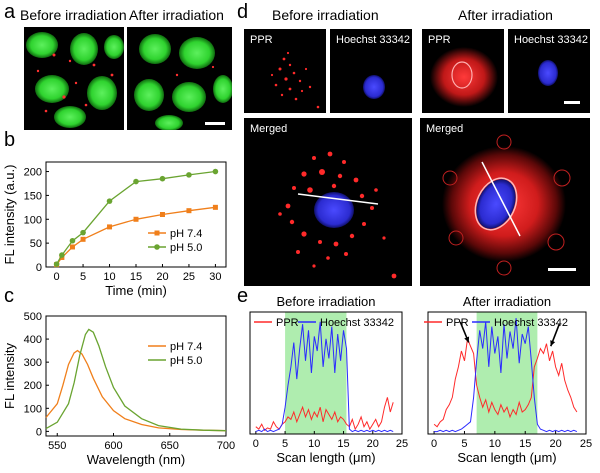  Describe the element at coordinates (445, 129) in the screenshot. I see `panel-d-after-merged-label: Merged` at that location.